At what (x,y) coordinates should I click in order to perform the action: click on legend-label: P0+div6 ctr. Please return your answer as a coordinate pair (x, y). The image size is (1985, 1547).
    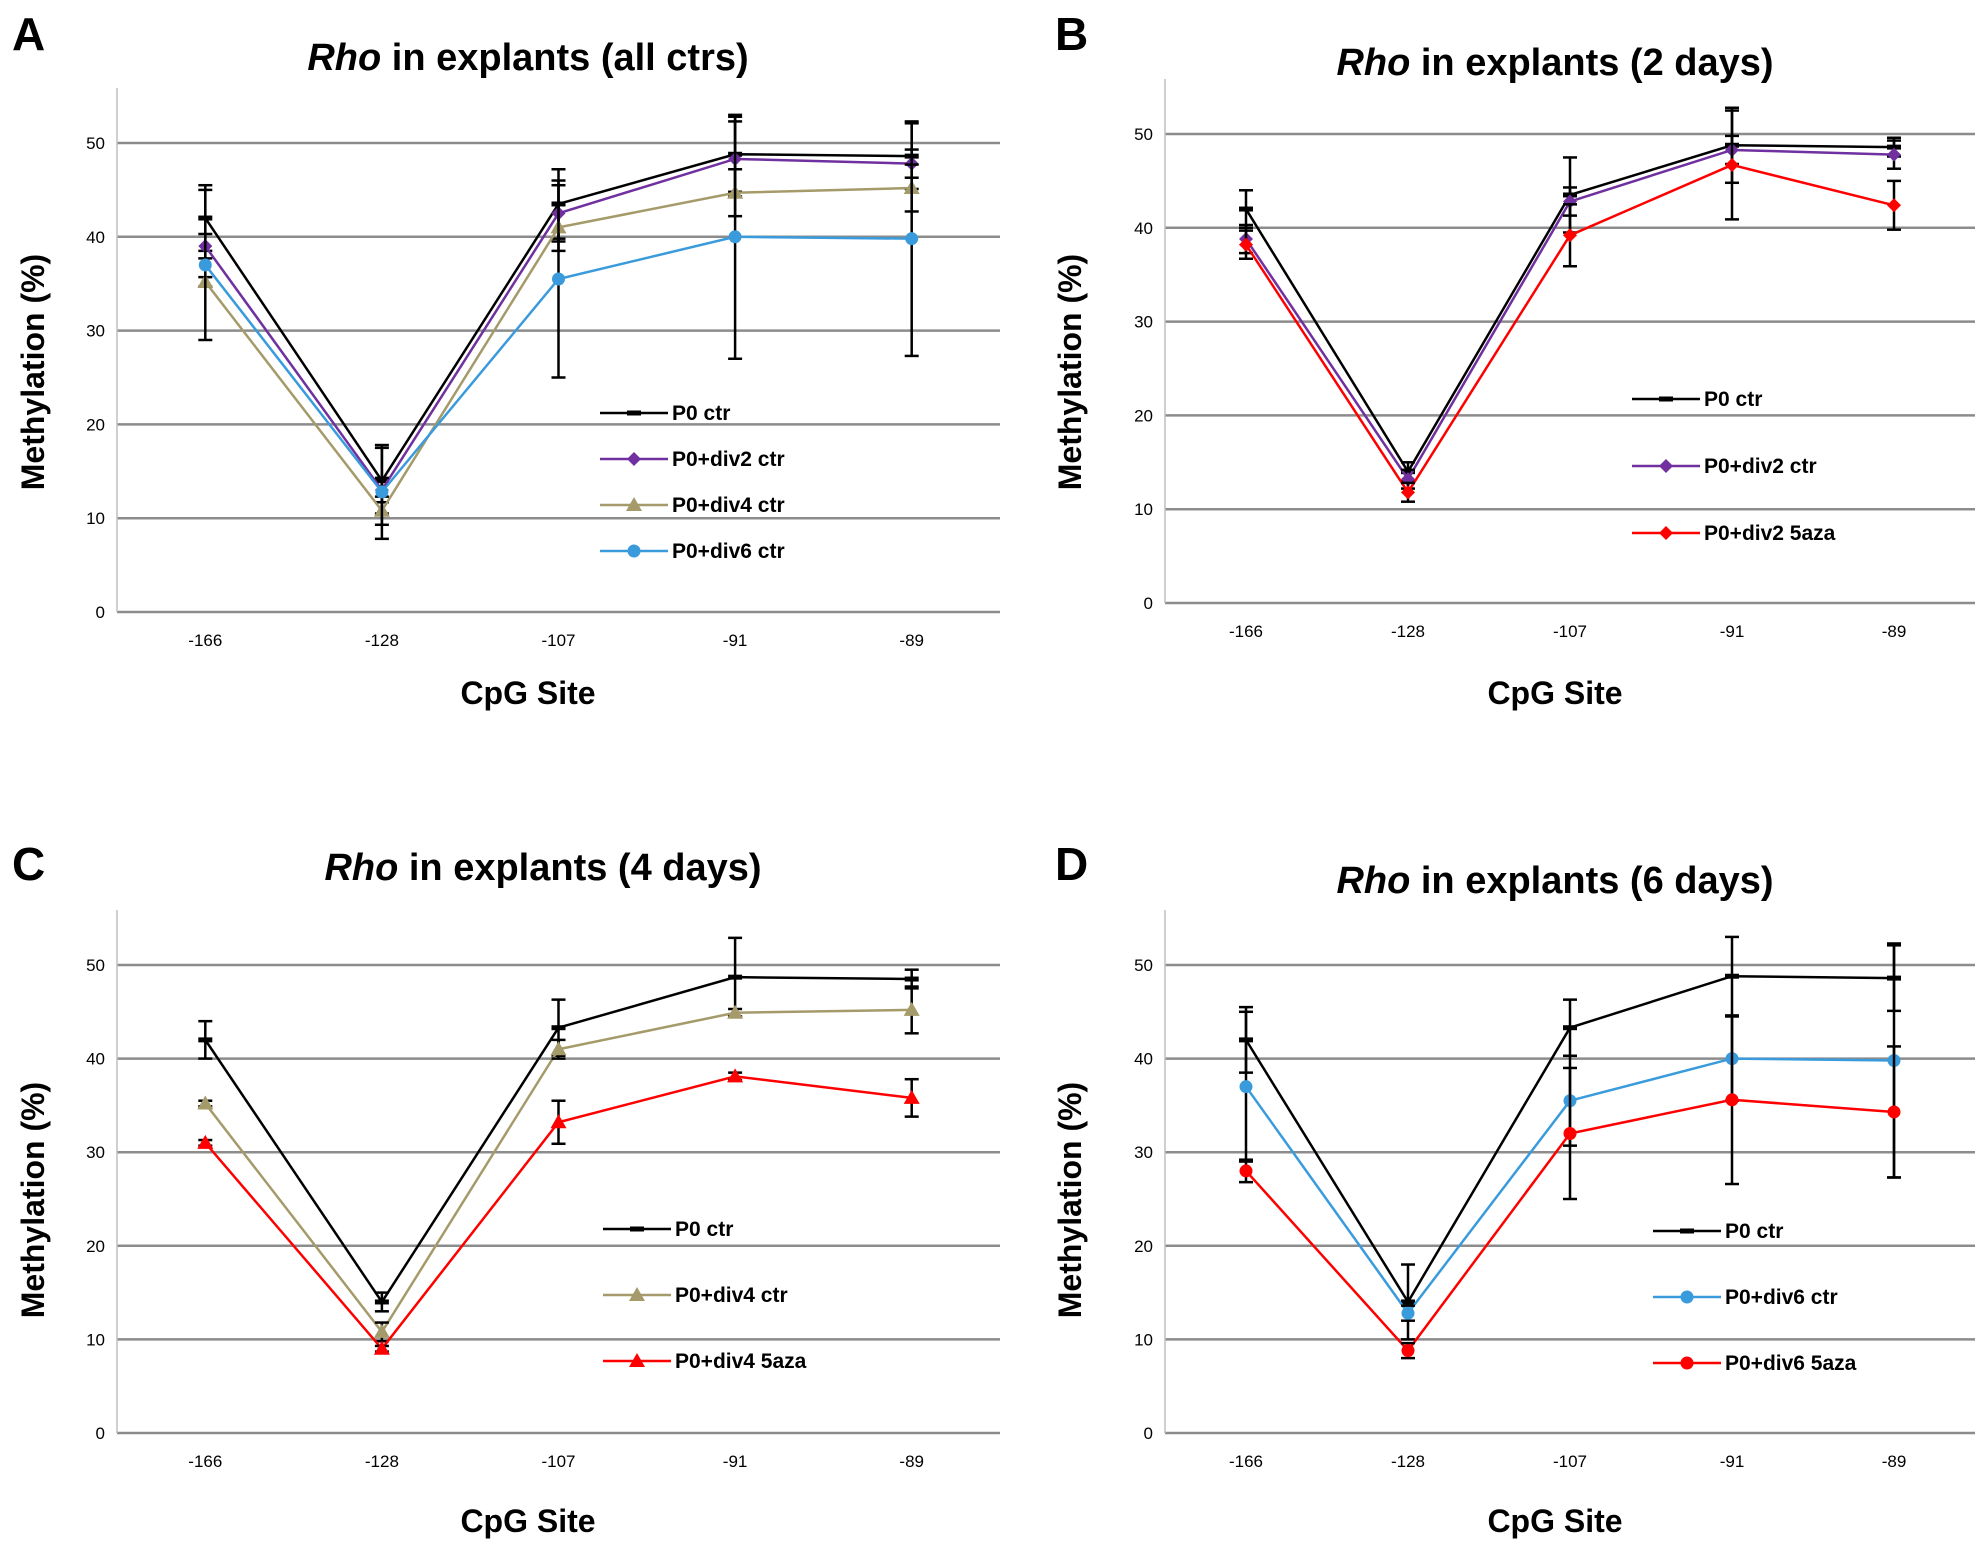
    Looking at the image, I should click on (1781, 1297).